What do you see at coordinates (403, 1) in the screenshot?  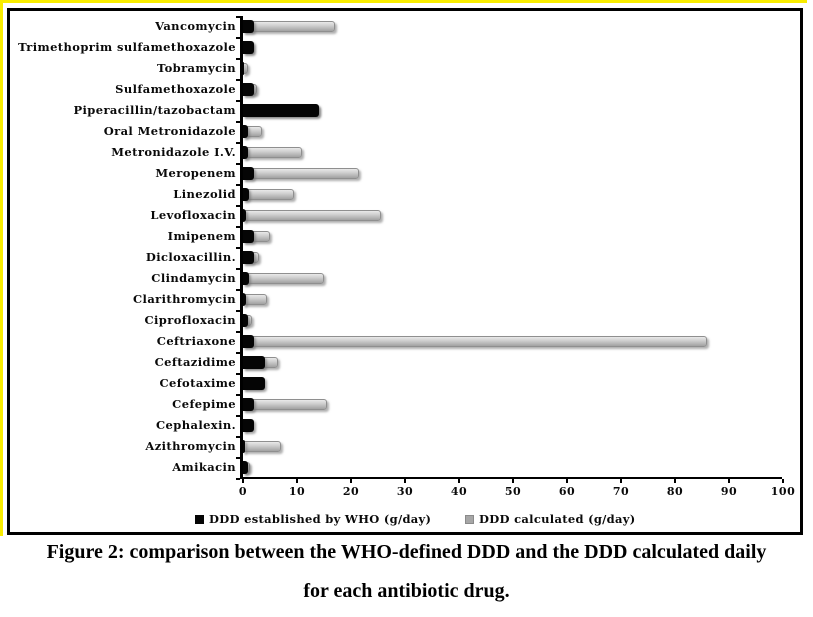 I see `highlight-border-top` at bounding box center [403, 1].